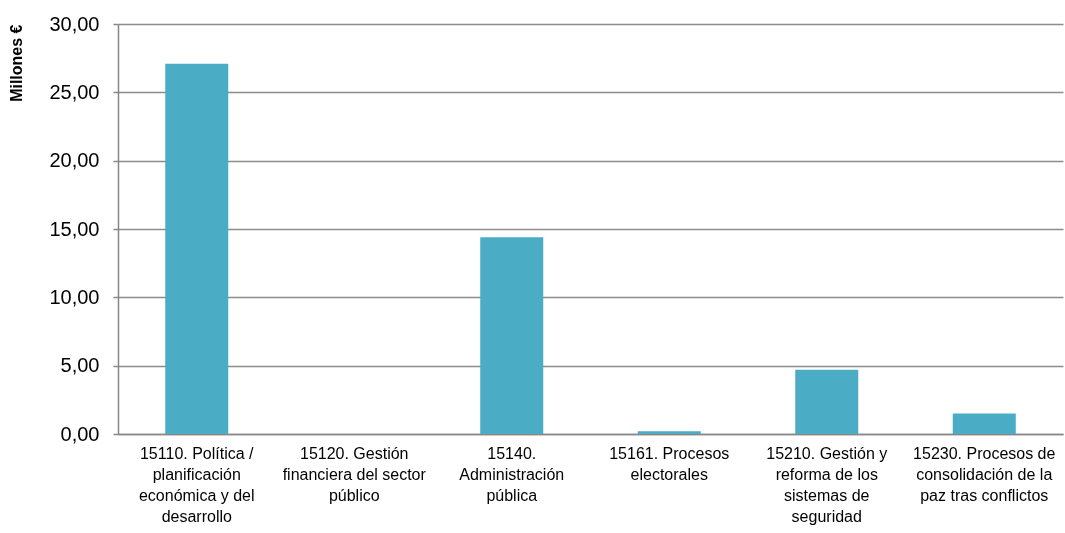 This screenshot has width=1065, height=533. What do you see at coordinates (984, 474) in the screenshot?
I see `x-tick-label: 15230. Procesos de consolidación de la paz tras conflictos` at bounding box center [984, 474].